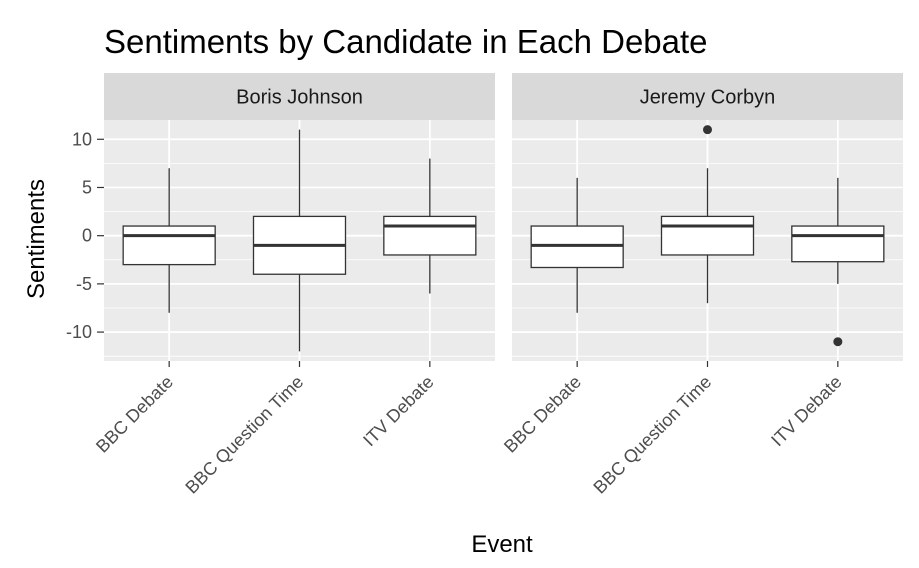 This screenshot has height=568, width=919. Describe the element at coordinates (82, 139) in the screenshot. I see `y-tick-label: 10` at that location.